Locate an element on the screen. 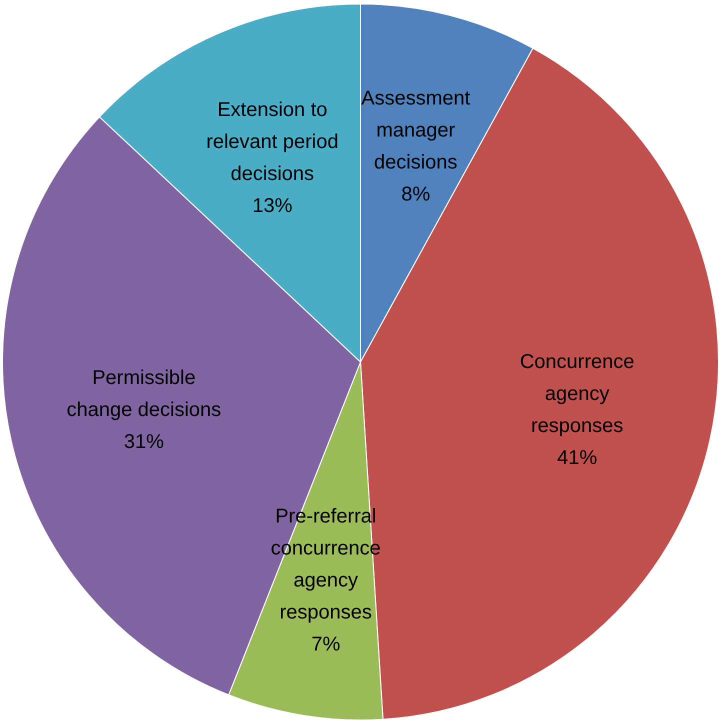 Image resolution: width=721 pixels, height=724 pixels. slice-label: Concurrence agency responses is located at coordinates (577, 393).